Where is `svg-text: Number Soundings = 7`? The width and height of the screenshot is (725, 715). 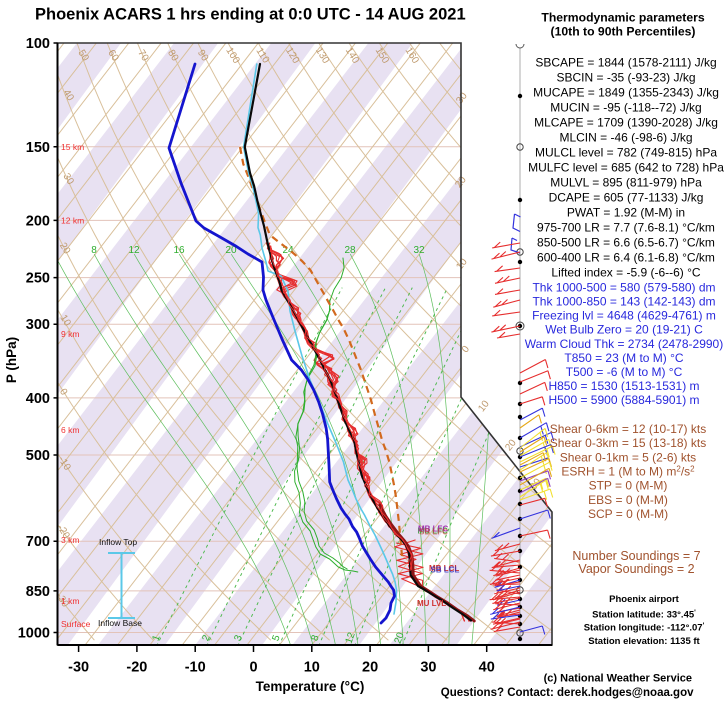
svg-text: Number Soundings = 7 is located at coordinates (636, 556).